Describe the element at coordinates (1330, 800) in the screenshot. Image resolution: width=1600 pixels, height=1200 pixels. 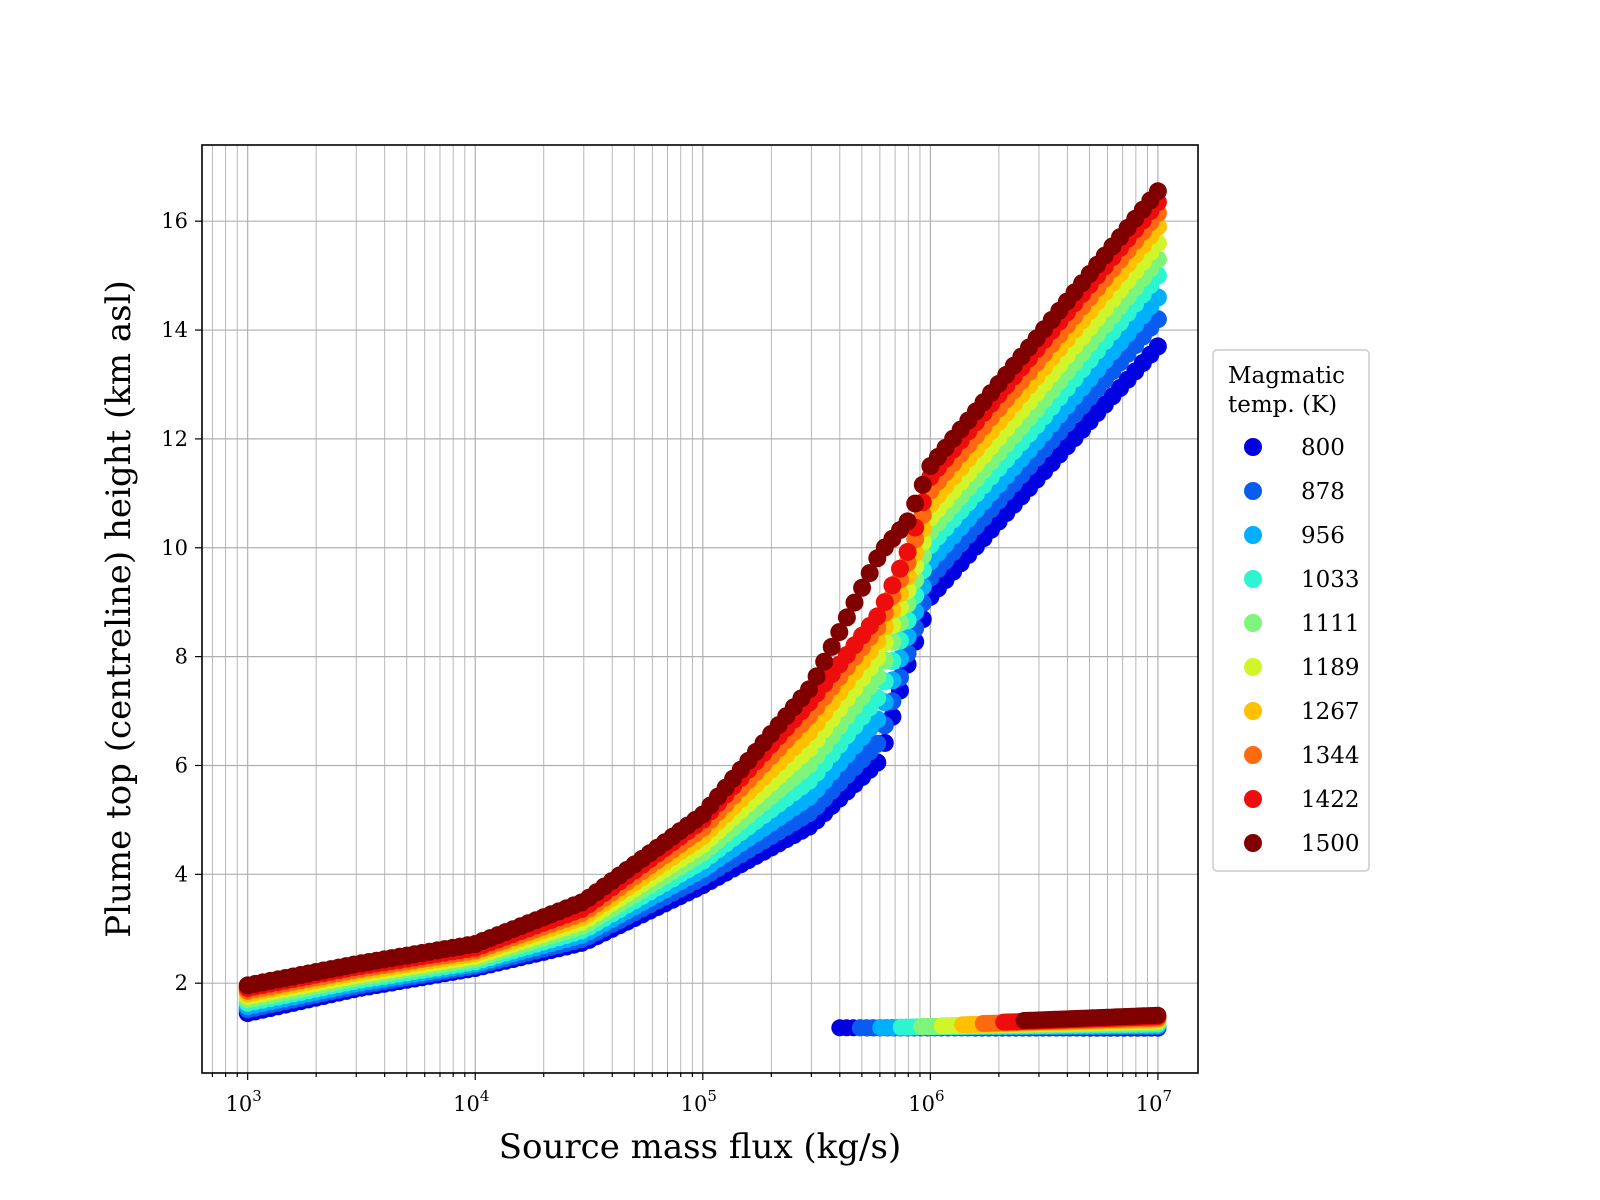
I see `legend-label-1422: 1422` at that location.